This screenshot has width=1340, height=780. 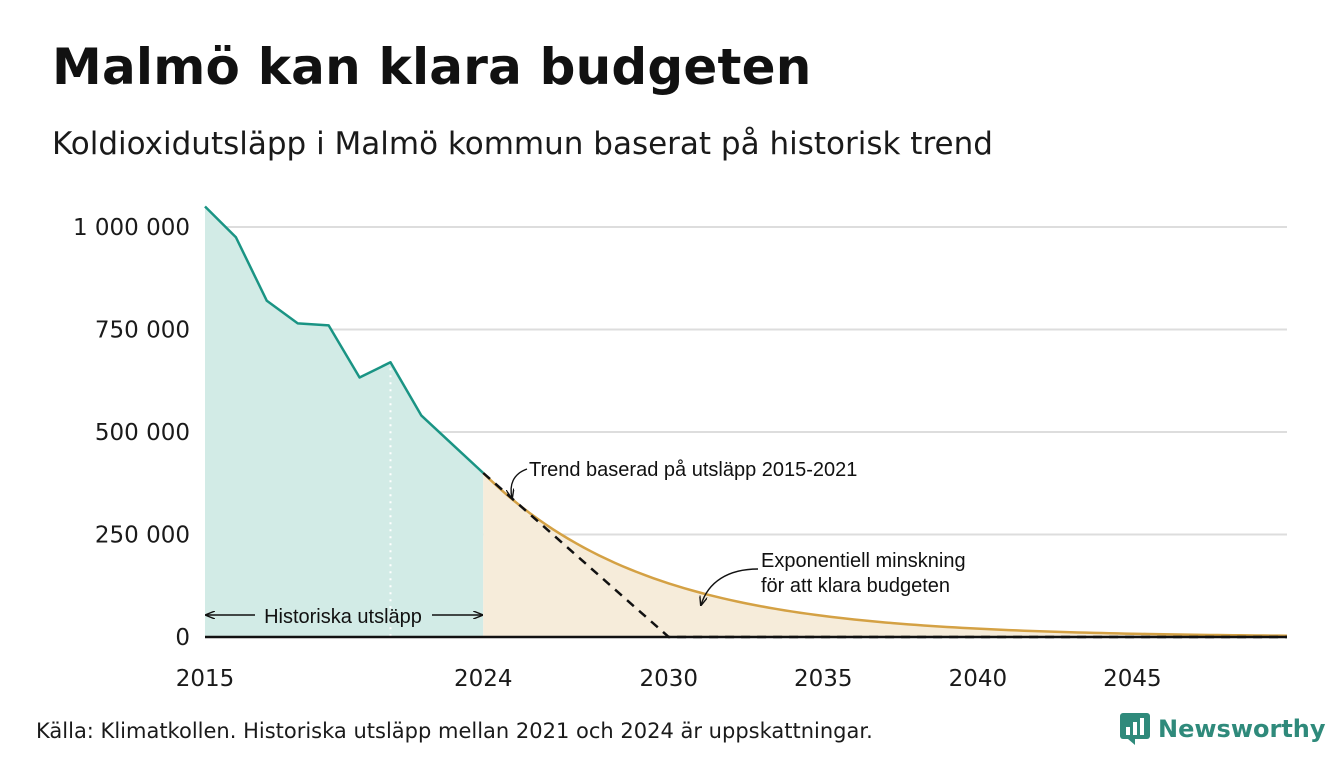 I want to click on x-tick-label: 2015, so click(x=205, y=679).